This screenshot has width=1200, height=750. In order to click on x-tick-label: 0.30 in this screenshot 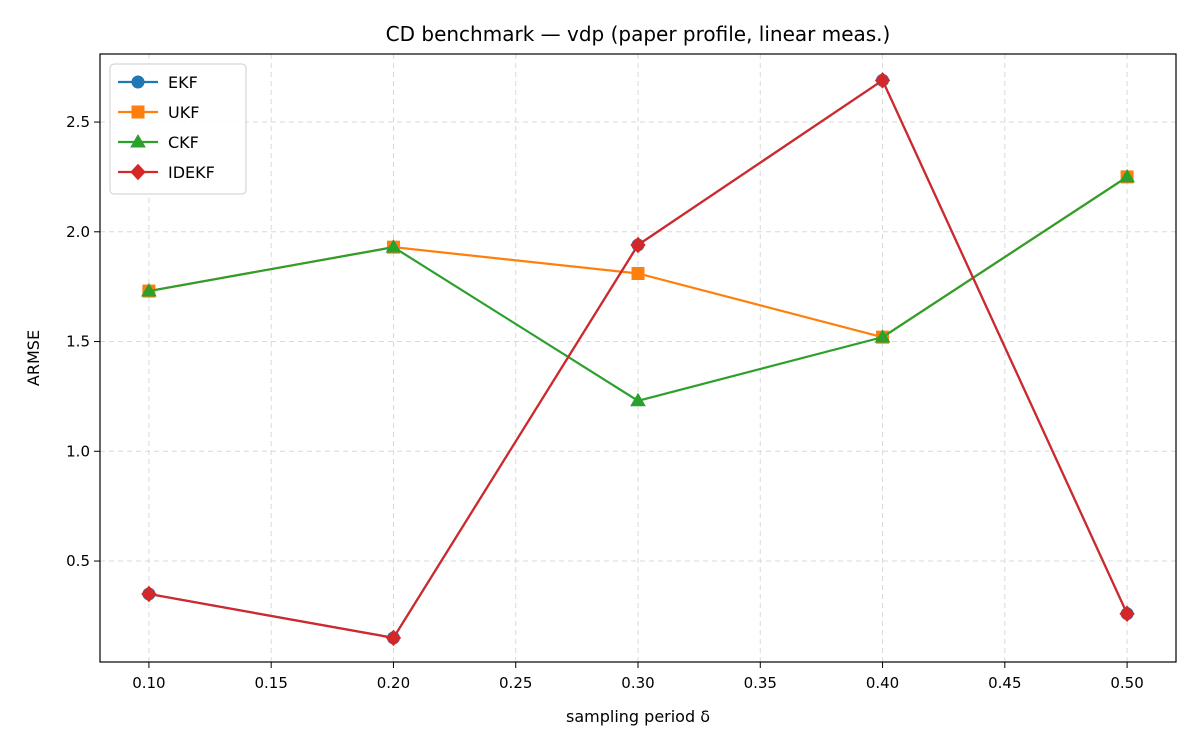, I will do `click(637, 683)`.